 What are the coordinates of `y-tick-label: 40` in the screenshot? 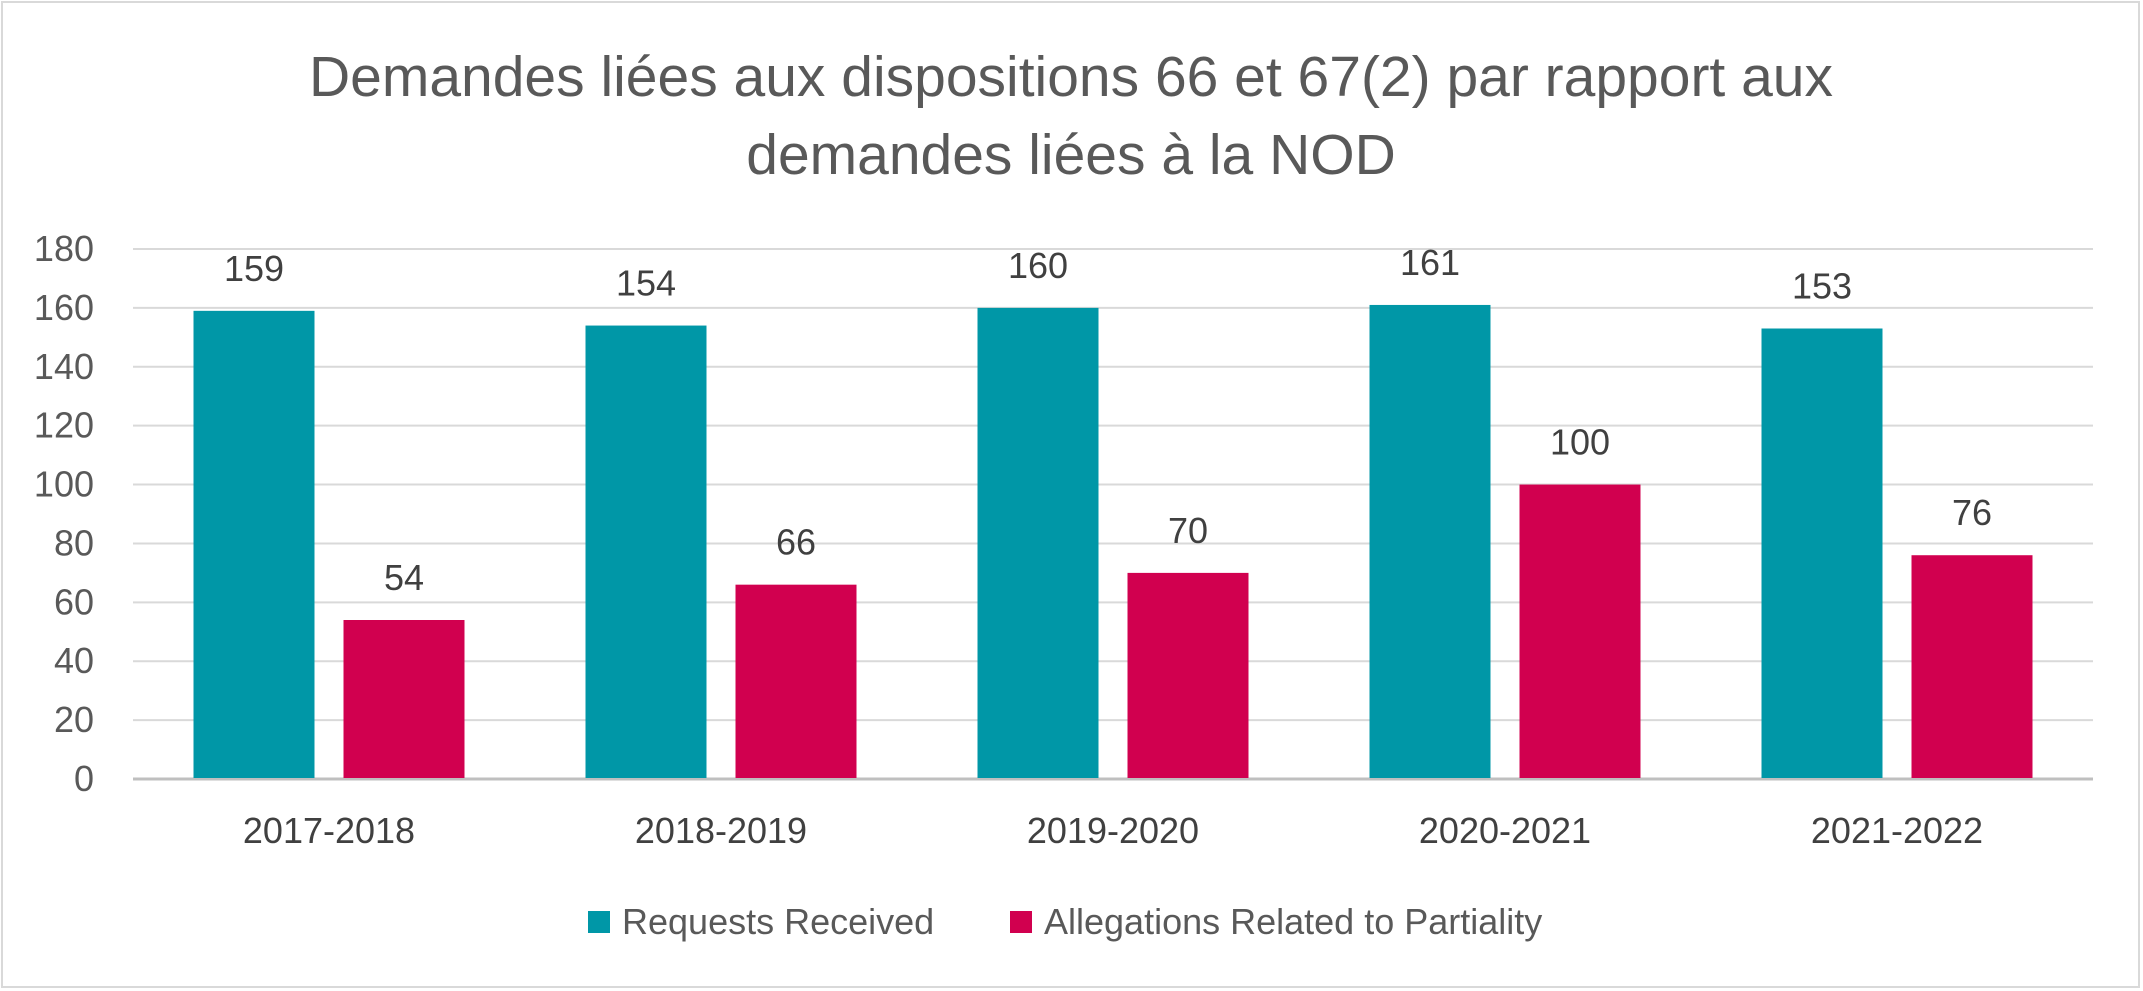 It's located at (74, 660).